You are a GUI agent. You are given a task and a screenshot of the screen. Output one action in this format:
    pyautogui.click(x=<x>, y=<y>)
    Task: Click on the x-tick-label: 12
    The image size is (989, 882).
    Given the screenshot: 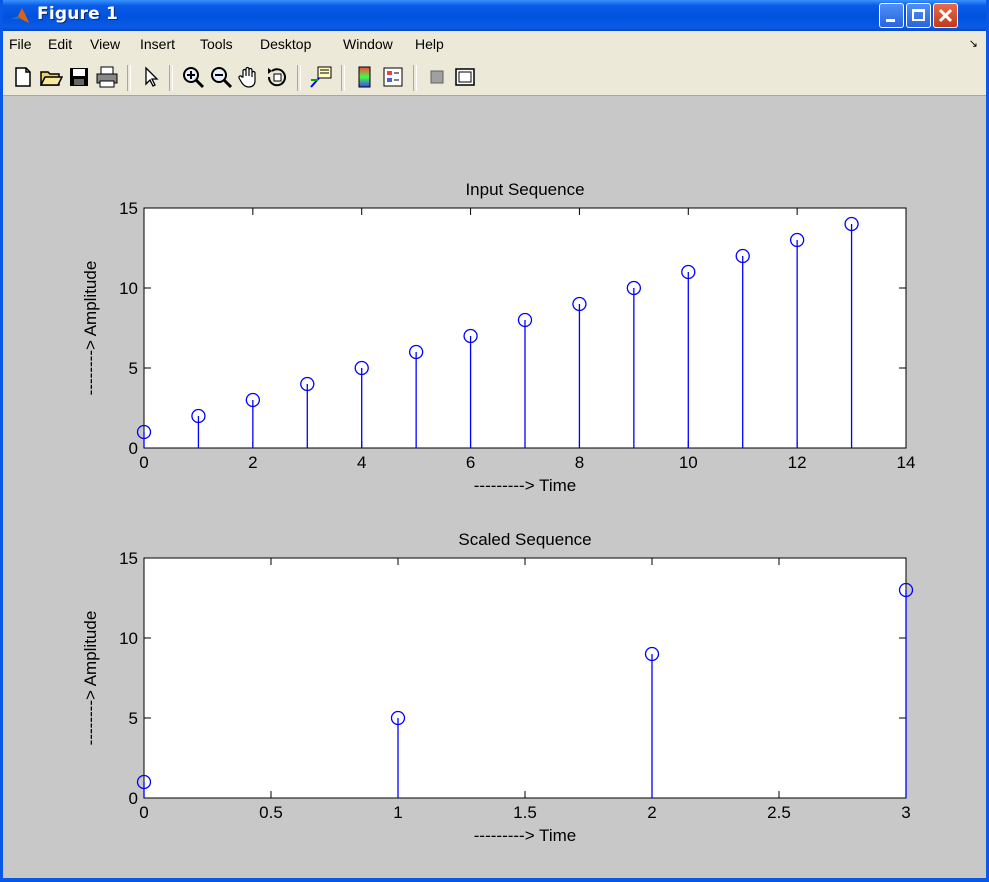 What is the action you would take?
    pyautogui.click(x=797, y=462)
    